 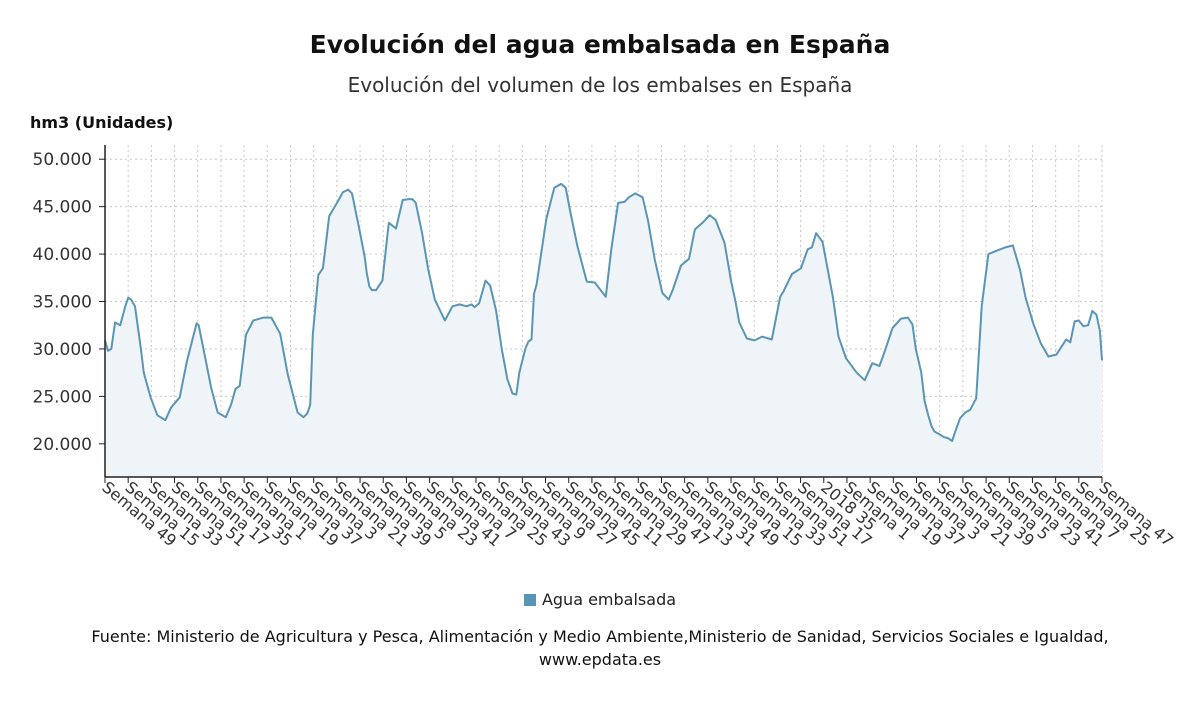 What do you see at coordinates (62, 397) in the screenshot?
I see `y-tick-label: 25.000` at bounding box center [62, 397].